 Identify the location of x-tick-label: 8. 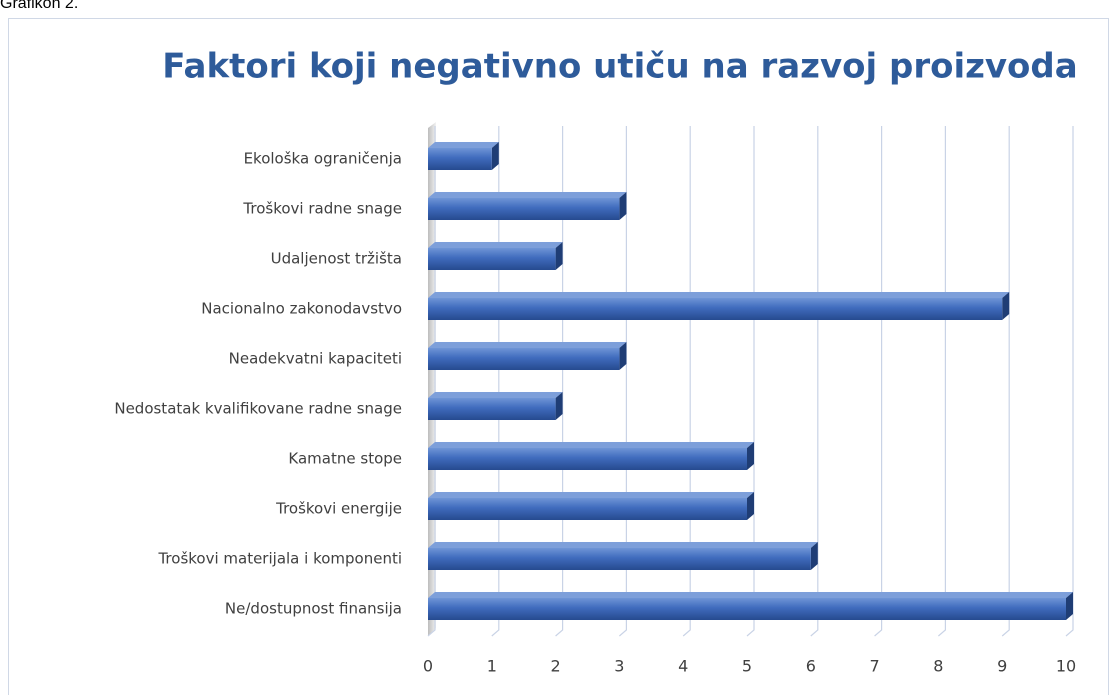
(938, 666).